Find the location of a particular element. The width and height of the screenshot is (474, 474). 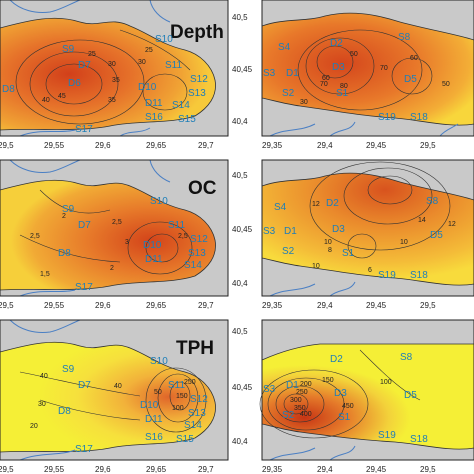

contour-label: 80 is located at coordinates (344, 86).